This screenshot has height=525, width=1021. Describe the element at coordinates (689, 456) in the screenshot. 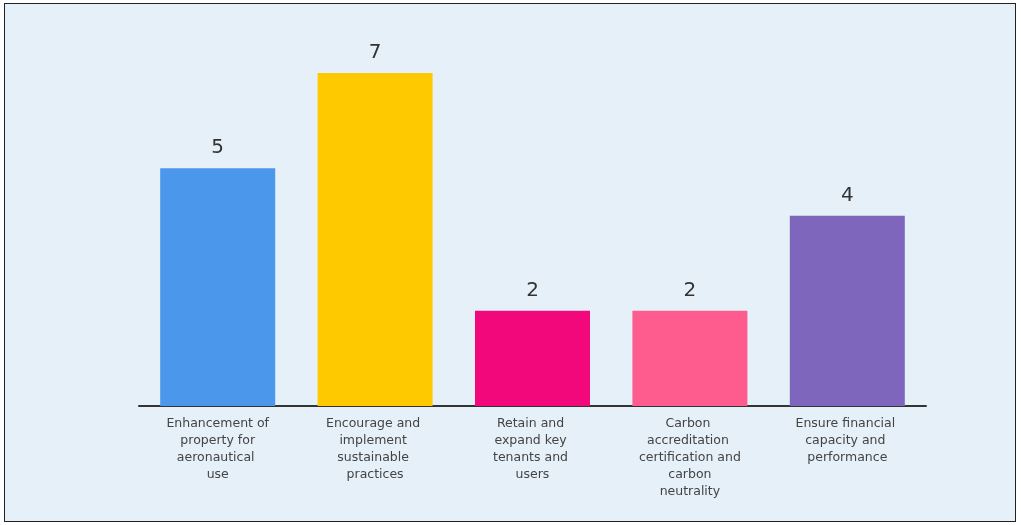

I see `x-tick-label: Carbon accreditation certification and carbon neutrality` at that location.